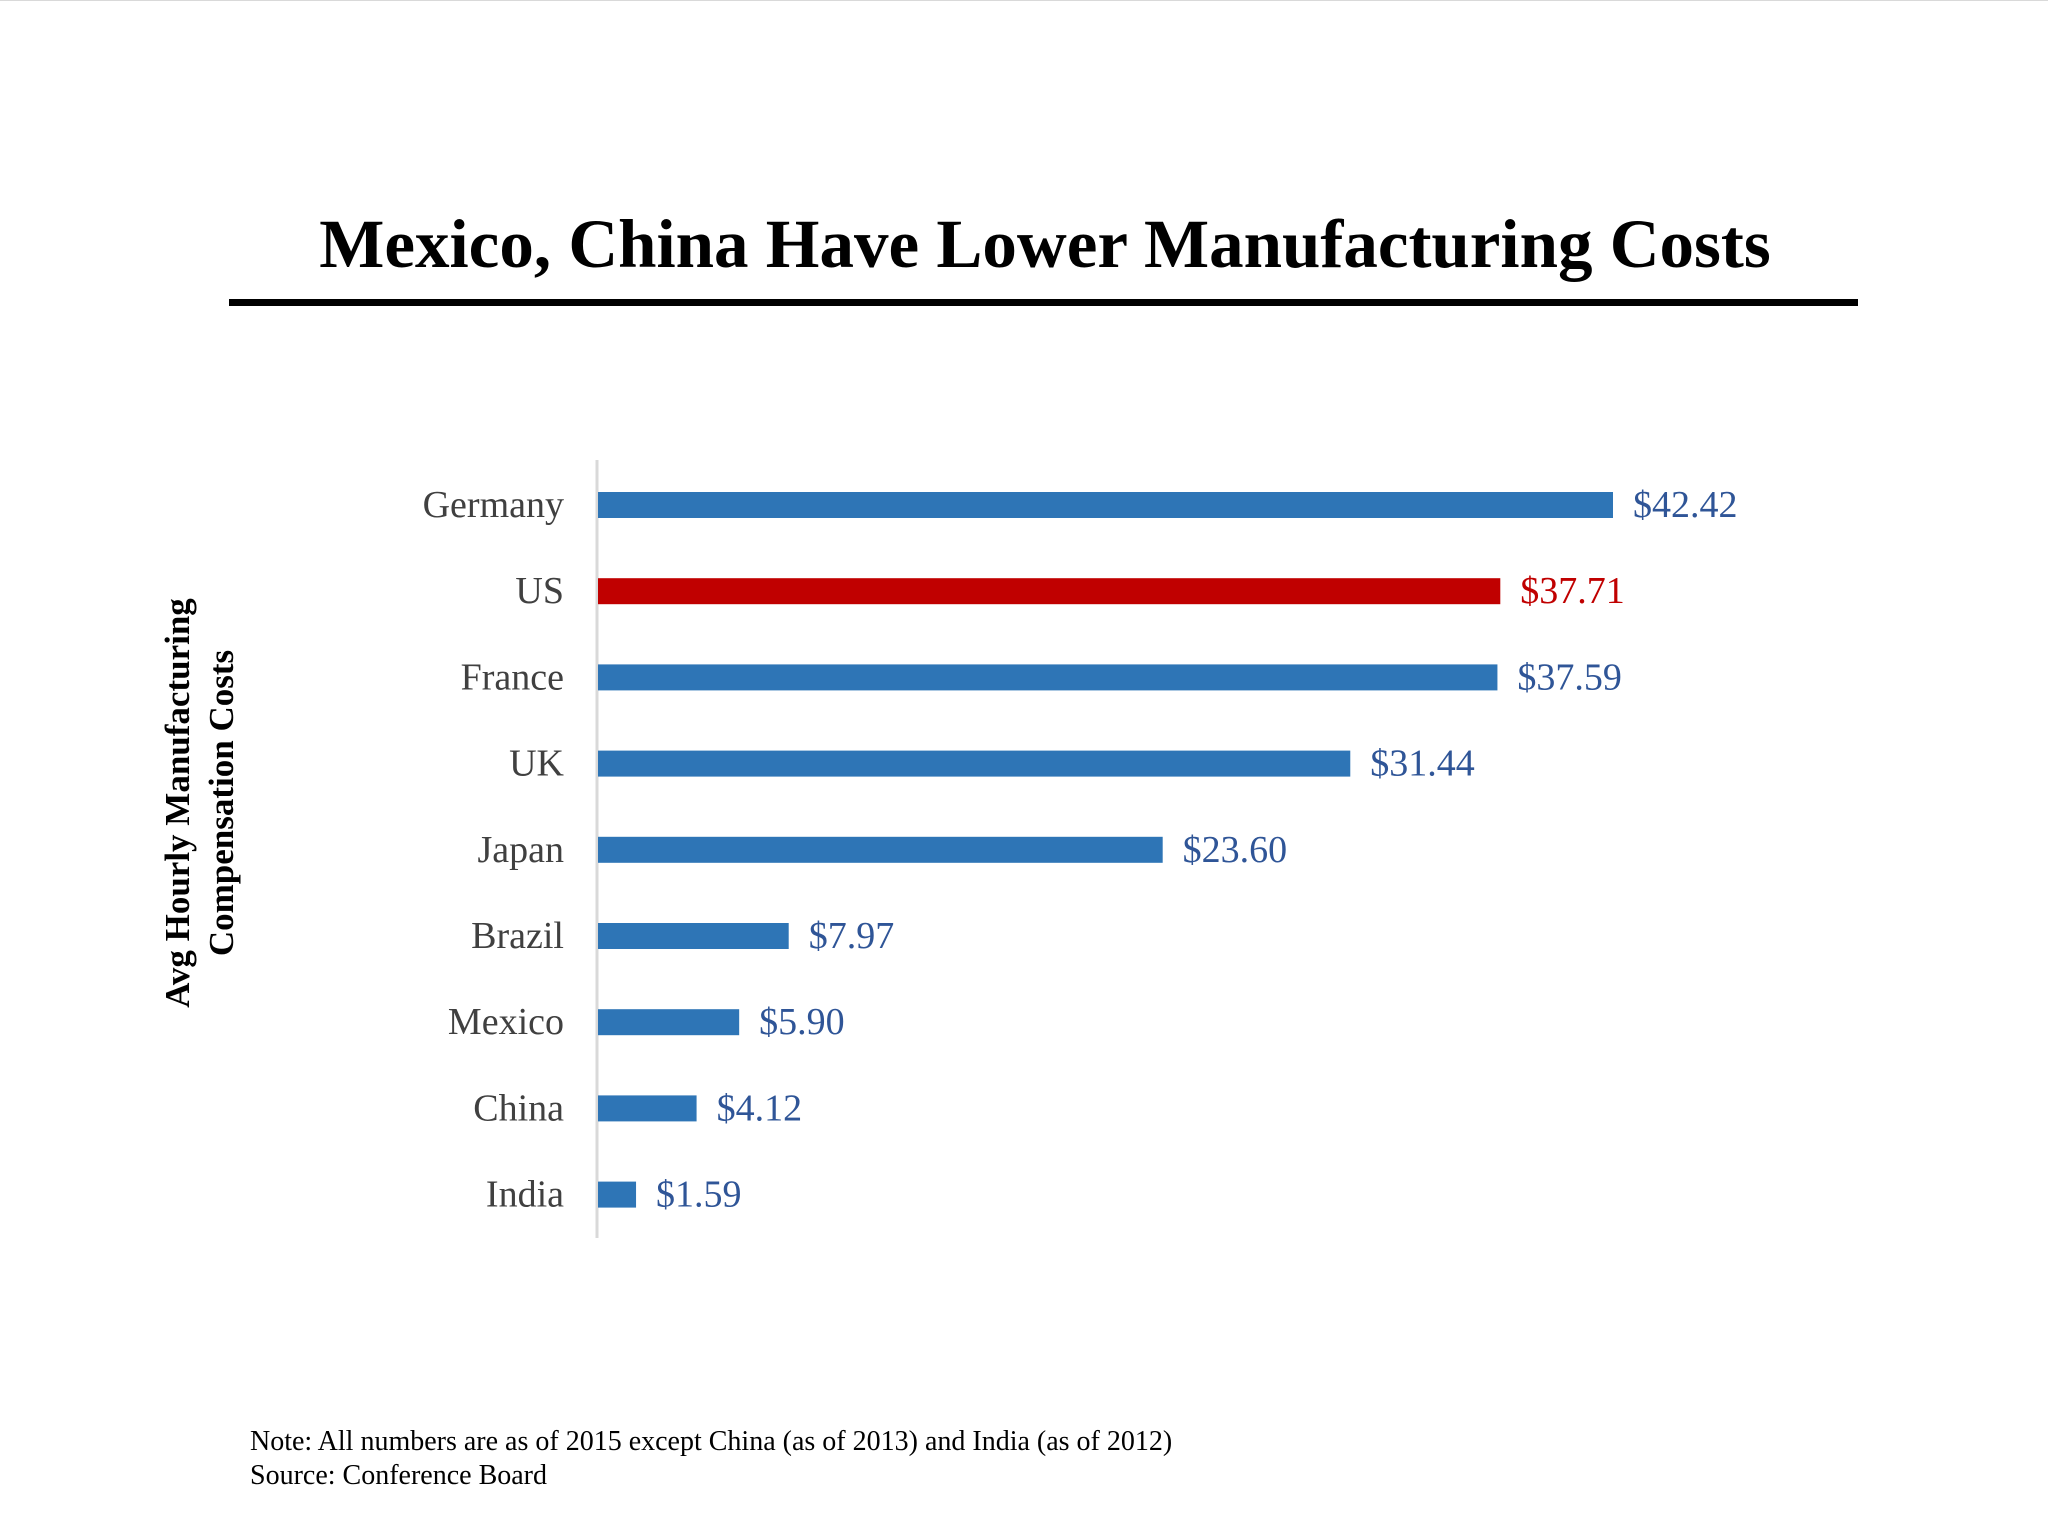 This screenshot has height=1536, width=2048. What do you see at coordinates (699, 1195) in the screenshot?
I see `value-label-india: $1.59` at bounding box center [699, 1195].